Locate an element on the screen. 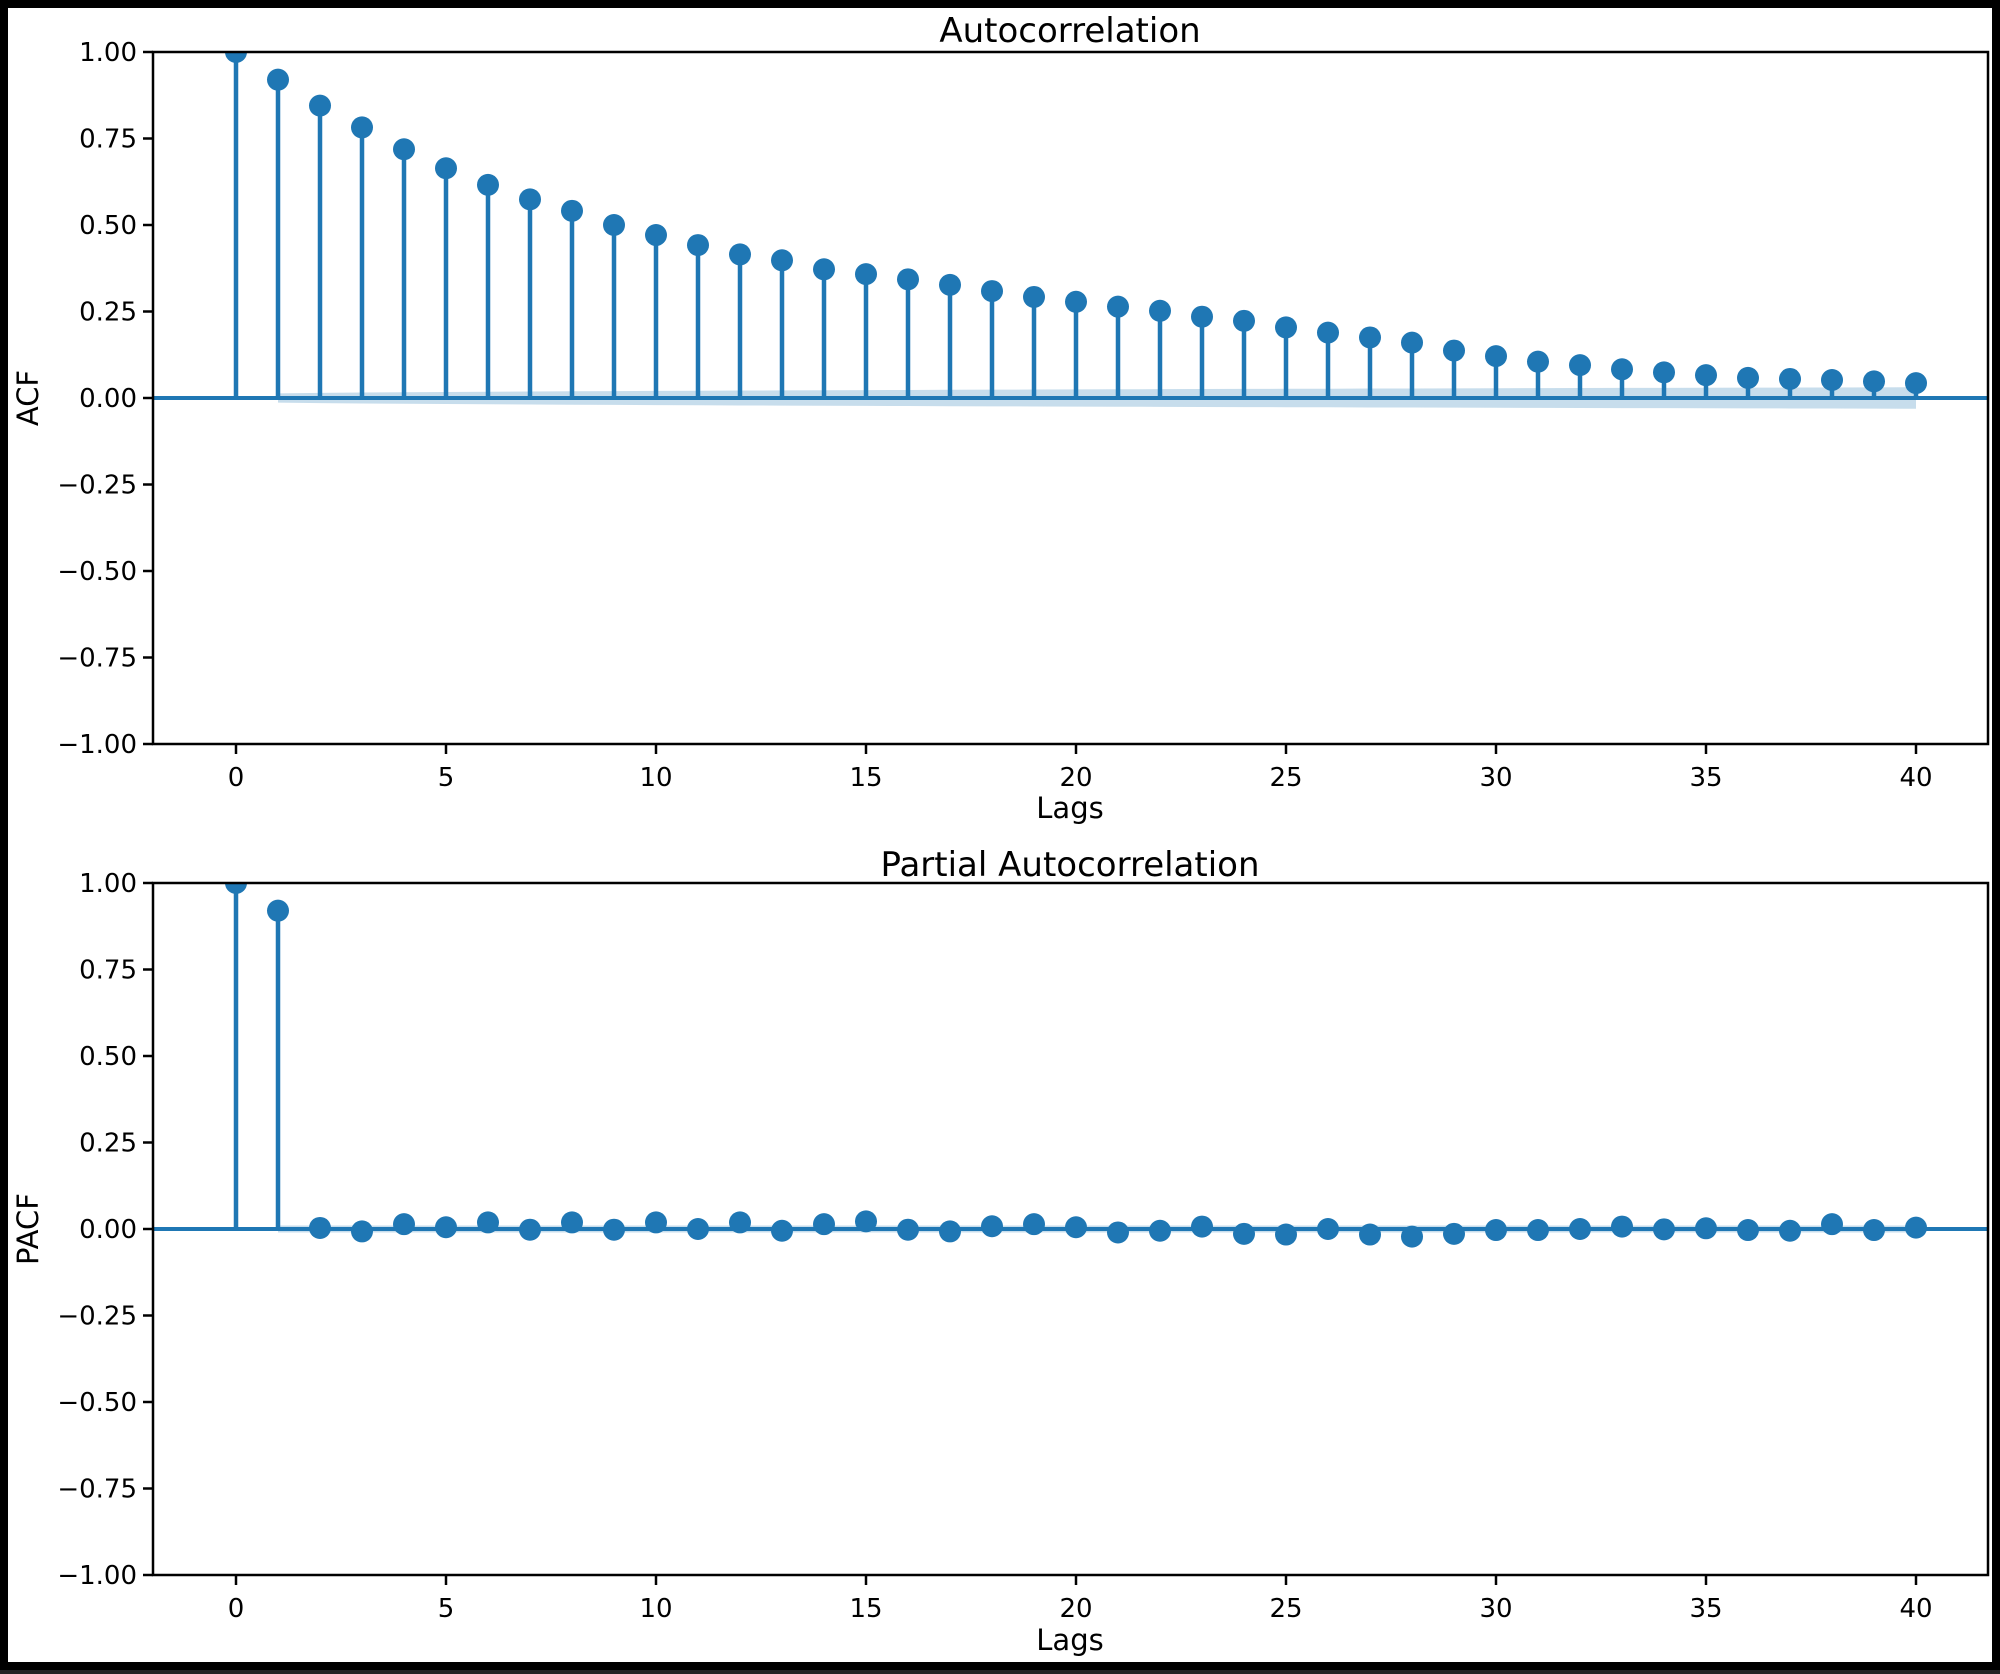 This screenshot has width=2000, height=1674. pacf-ytick-label: −1.00 is located at coordinates (97, 1576).